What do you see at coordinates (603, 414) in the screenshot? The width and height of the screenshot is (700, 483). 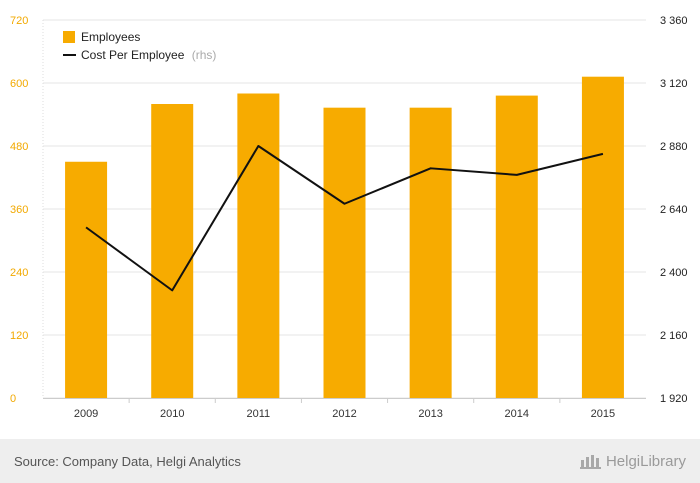 I see `x-tick-label: 2015` at bounding box center [603, 414].